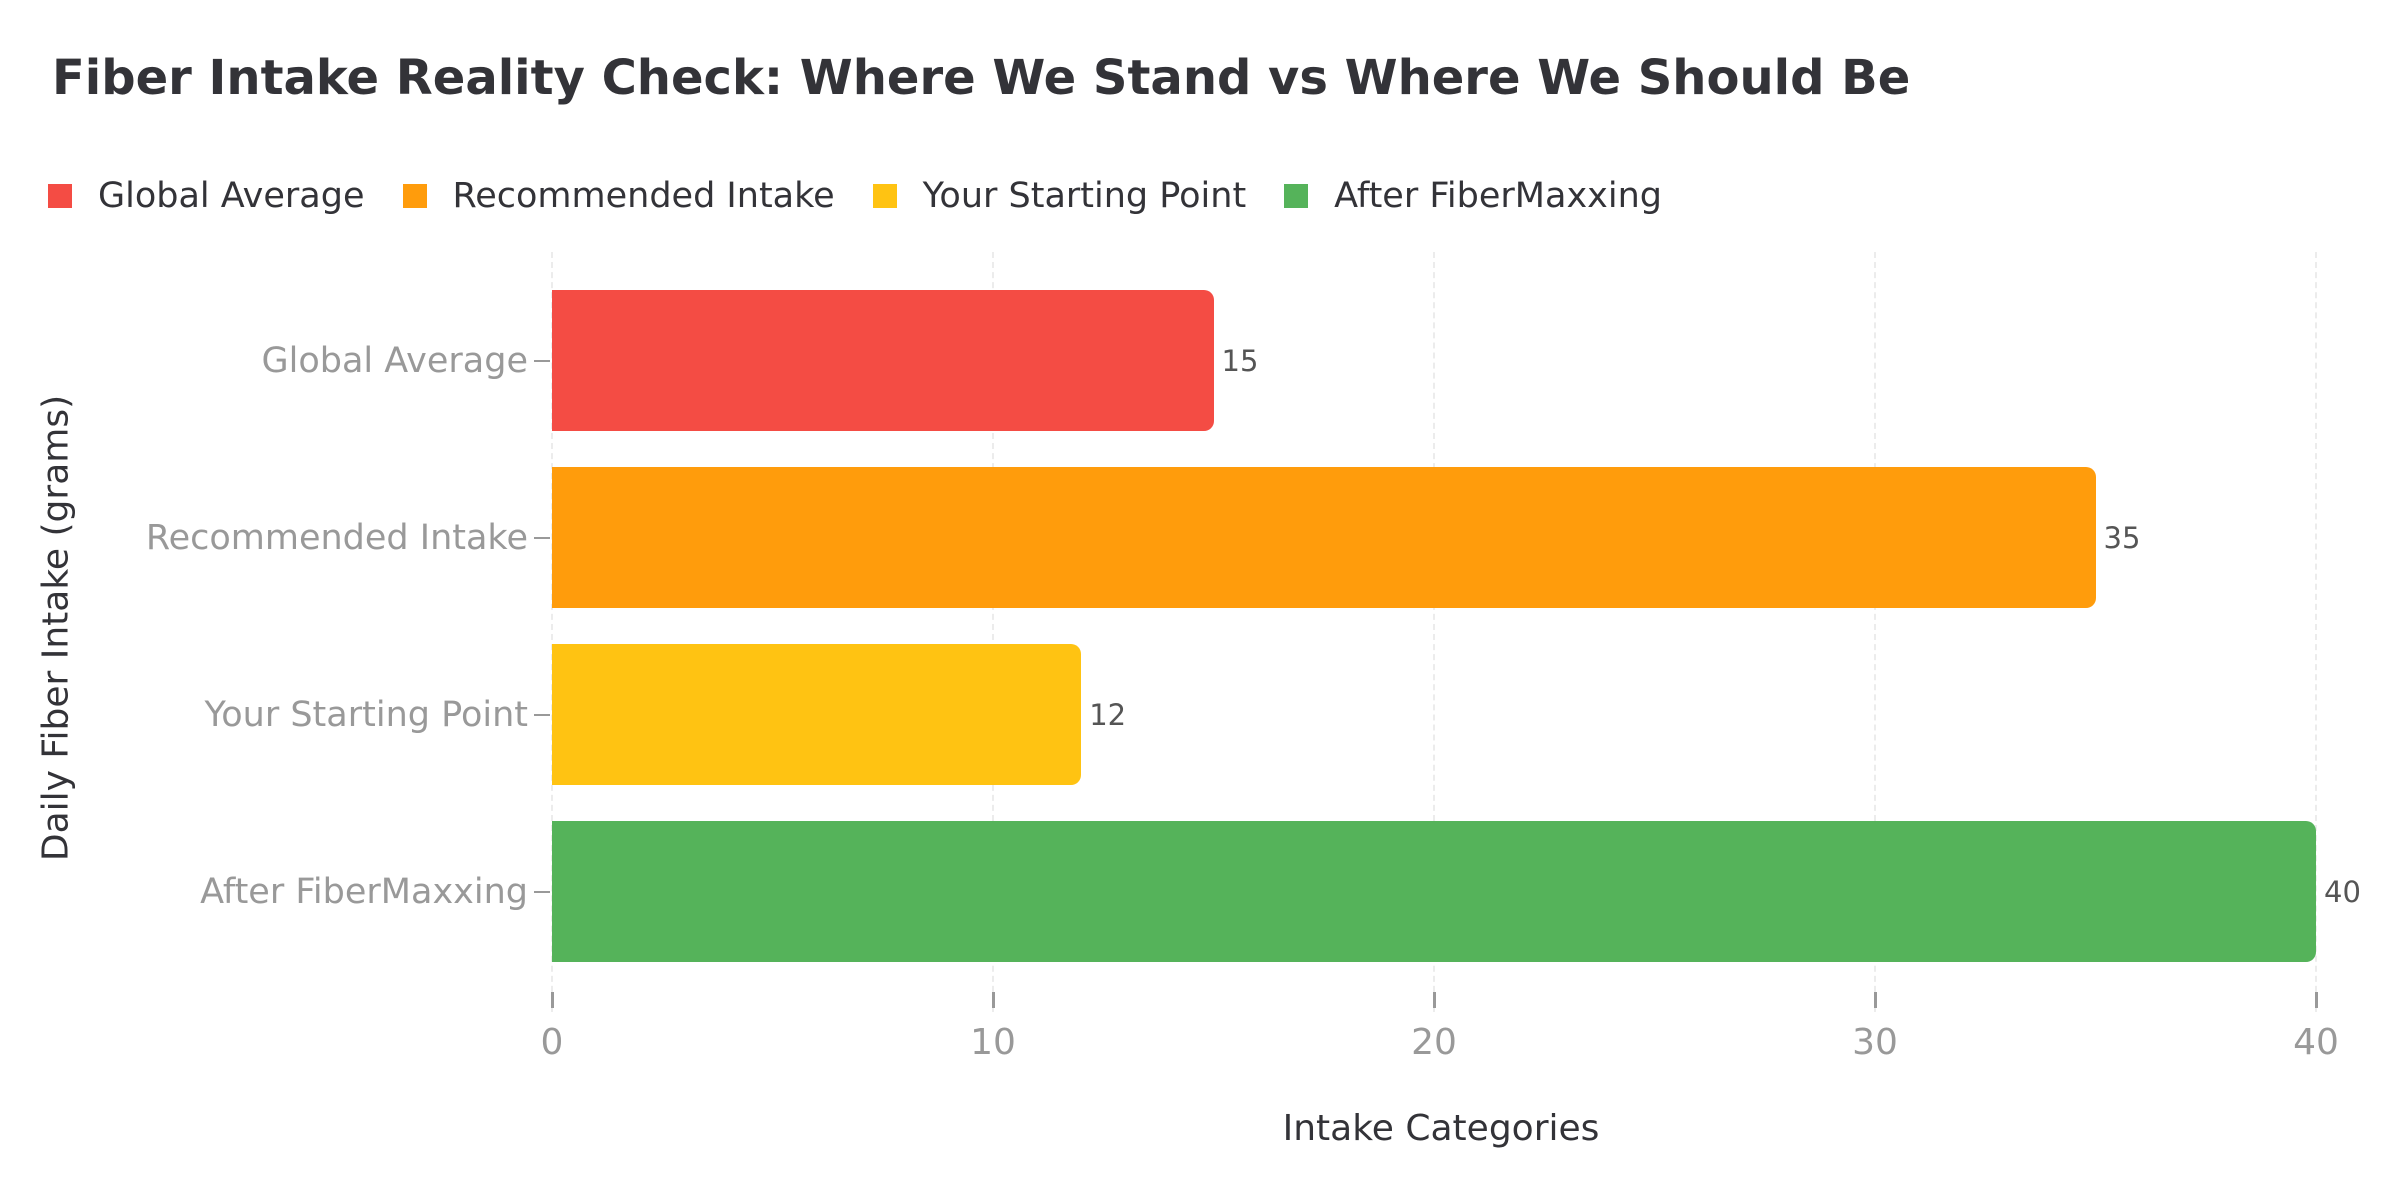 This screenshot has height=1200, width=2400. I want to click on bar-recommended-intake, so click(1324, 537).